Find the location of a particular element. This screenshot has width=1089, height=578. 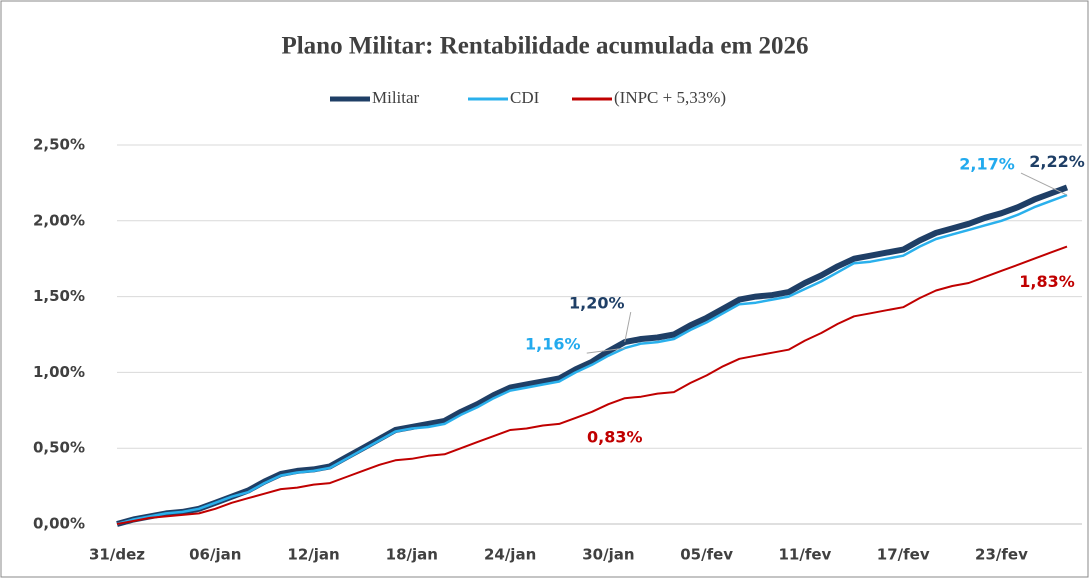

x-tick-label: 06/jan is located at coordinates (215, 555).